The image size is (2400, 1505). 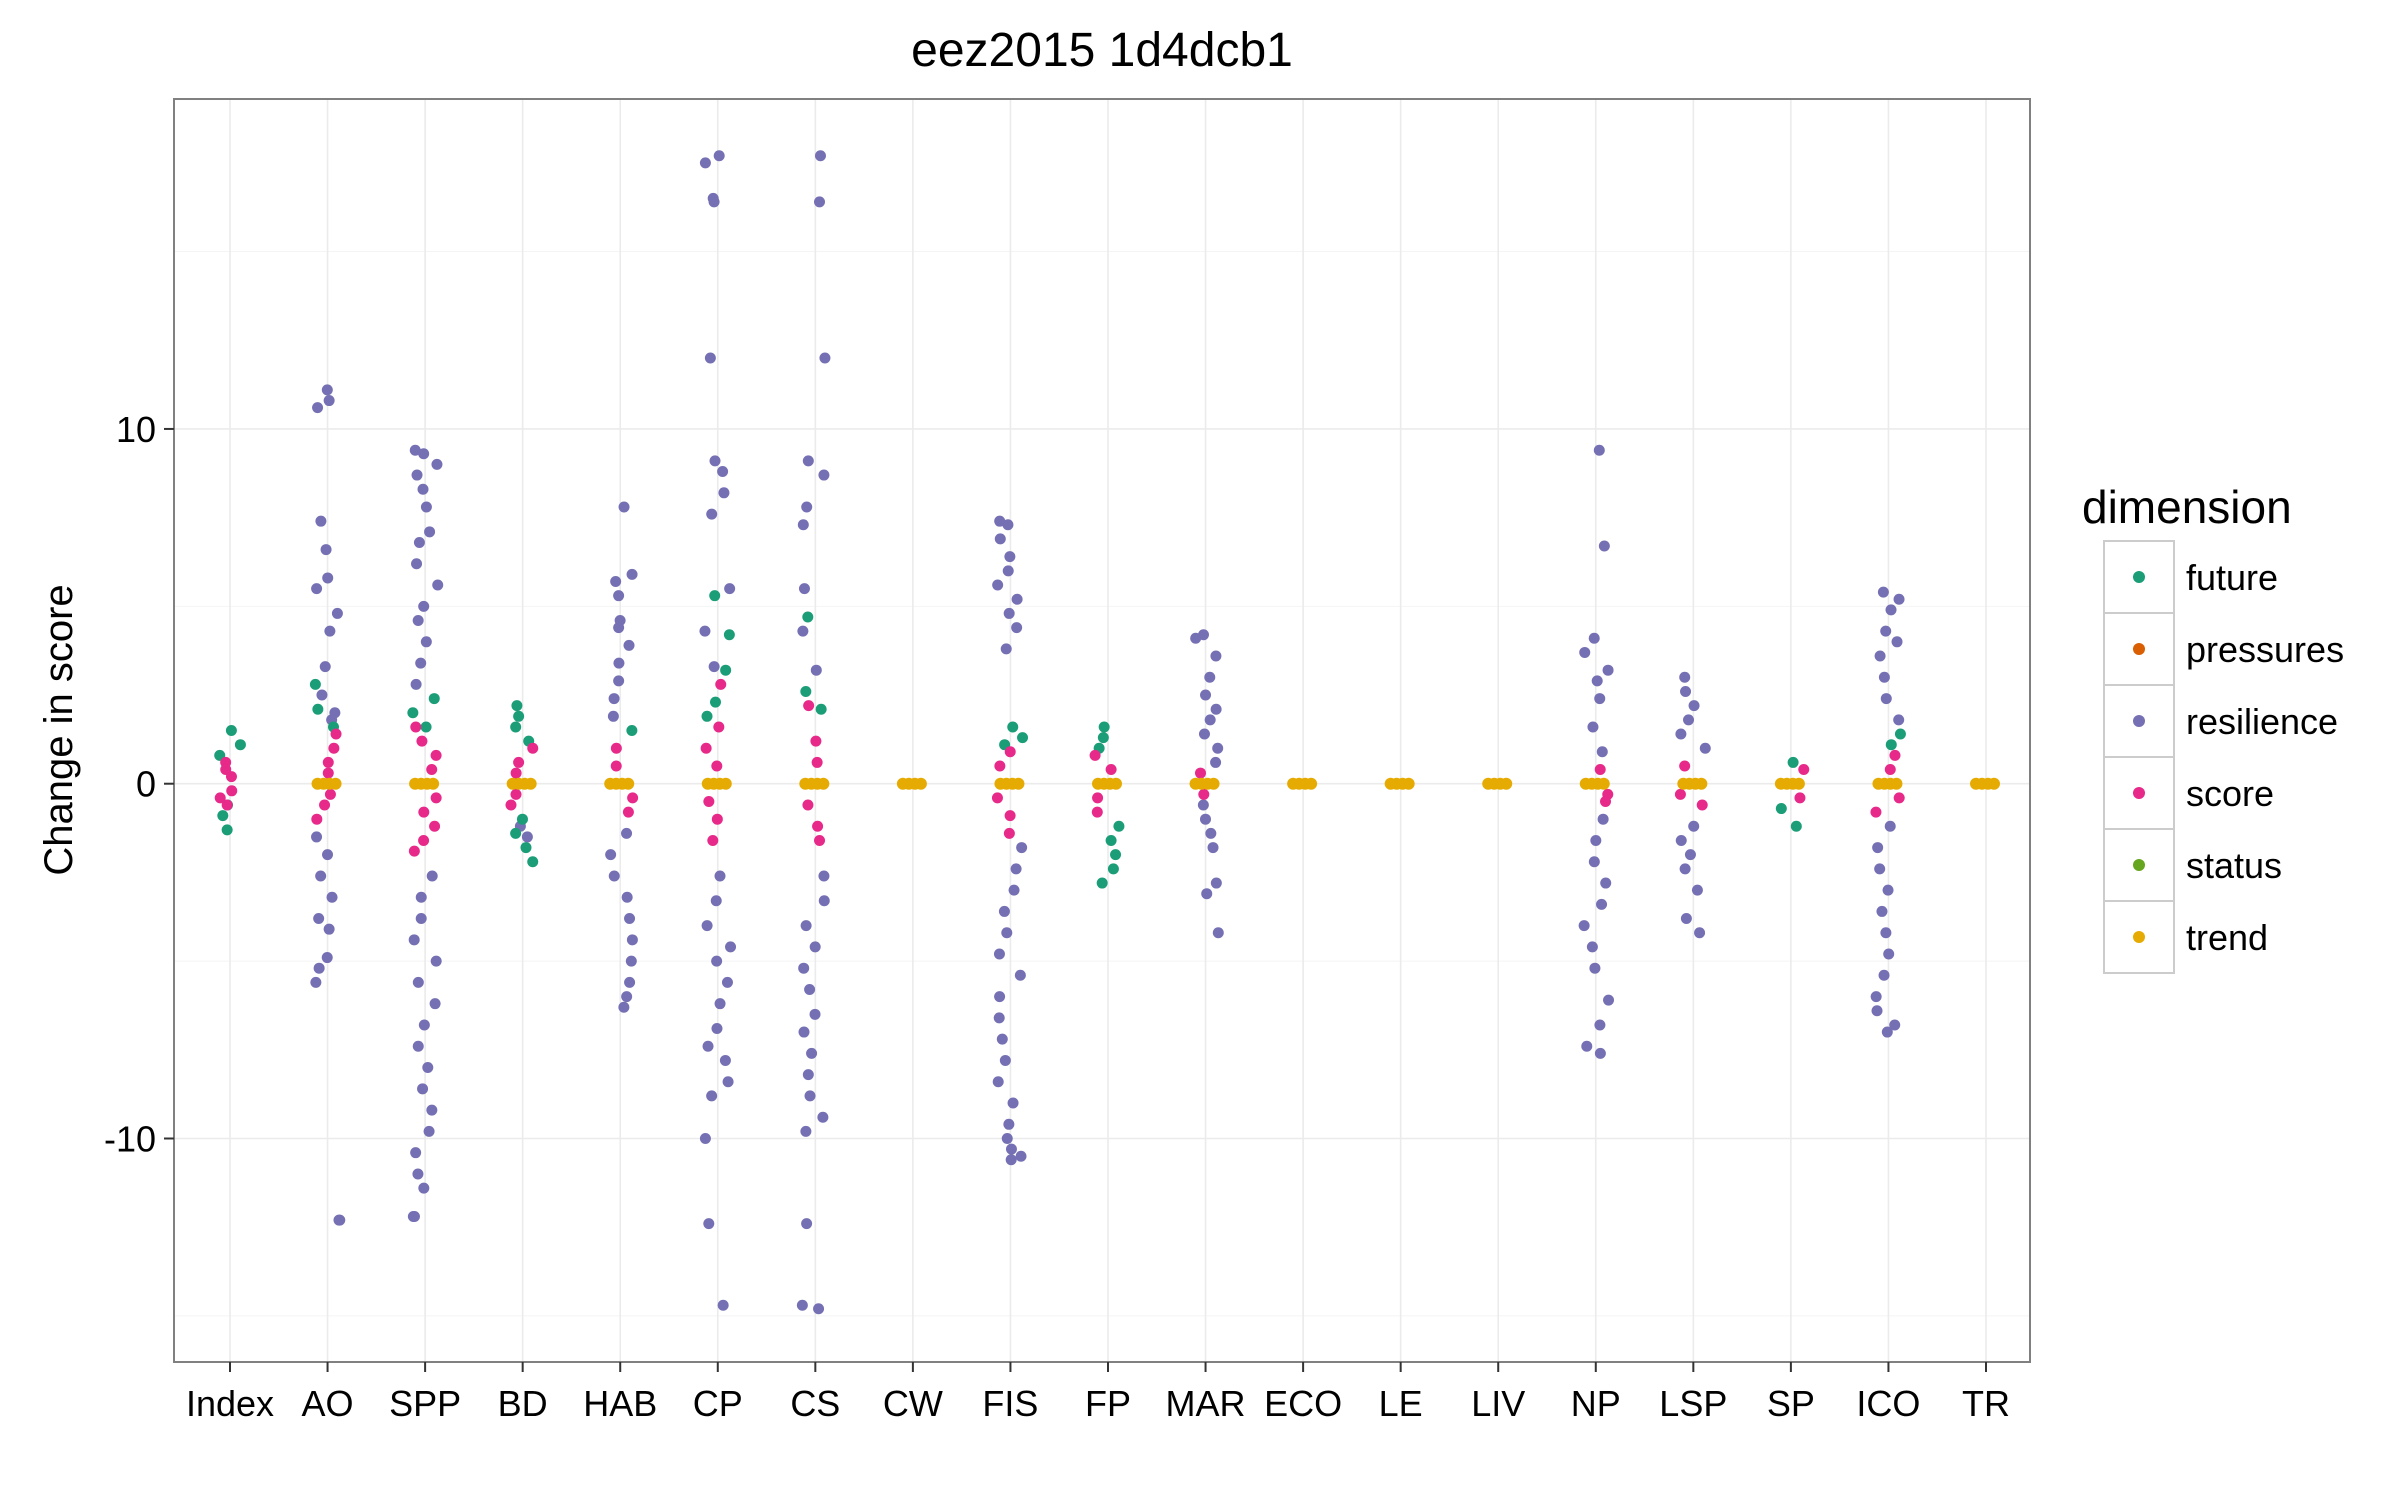 I want to click on legend-label: status, so click(x=2234, y=865).